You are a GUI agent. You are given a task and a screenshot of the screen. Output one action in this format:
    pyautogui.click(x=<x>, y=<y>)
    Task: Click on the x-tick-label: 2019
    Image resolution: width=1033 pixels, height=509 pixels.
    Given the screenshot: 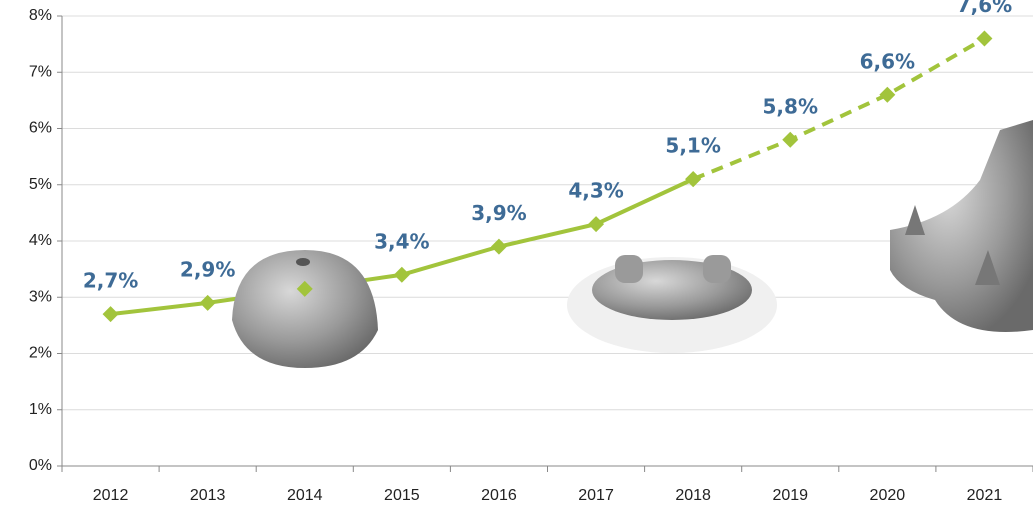 What is the action you would take?
    pyautogui.click(x=790, y=495)
    